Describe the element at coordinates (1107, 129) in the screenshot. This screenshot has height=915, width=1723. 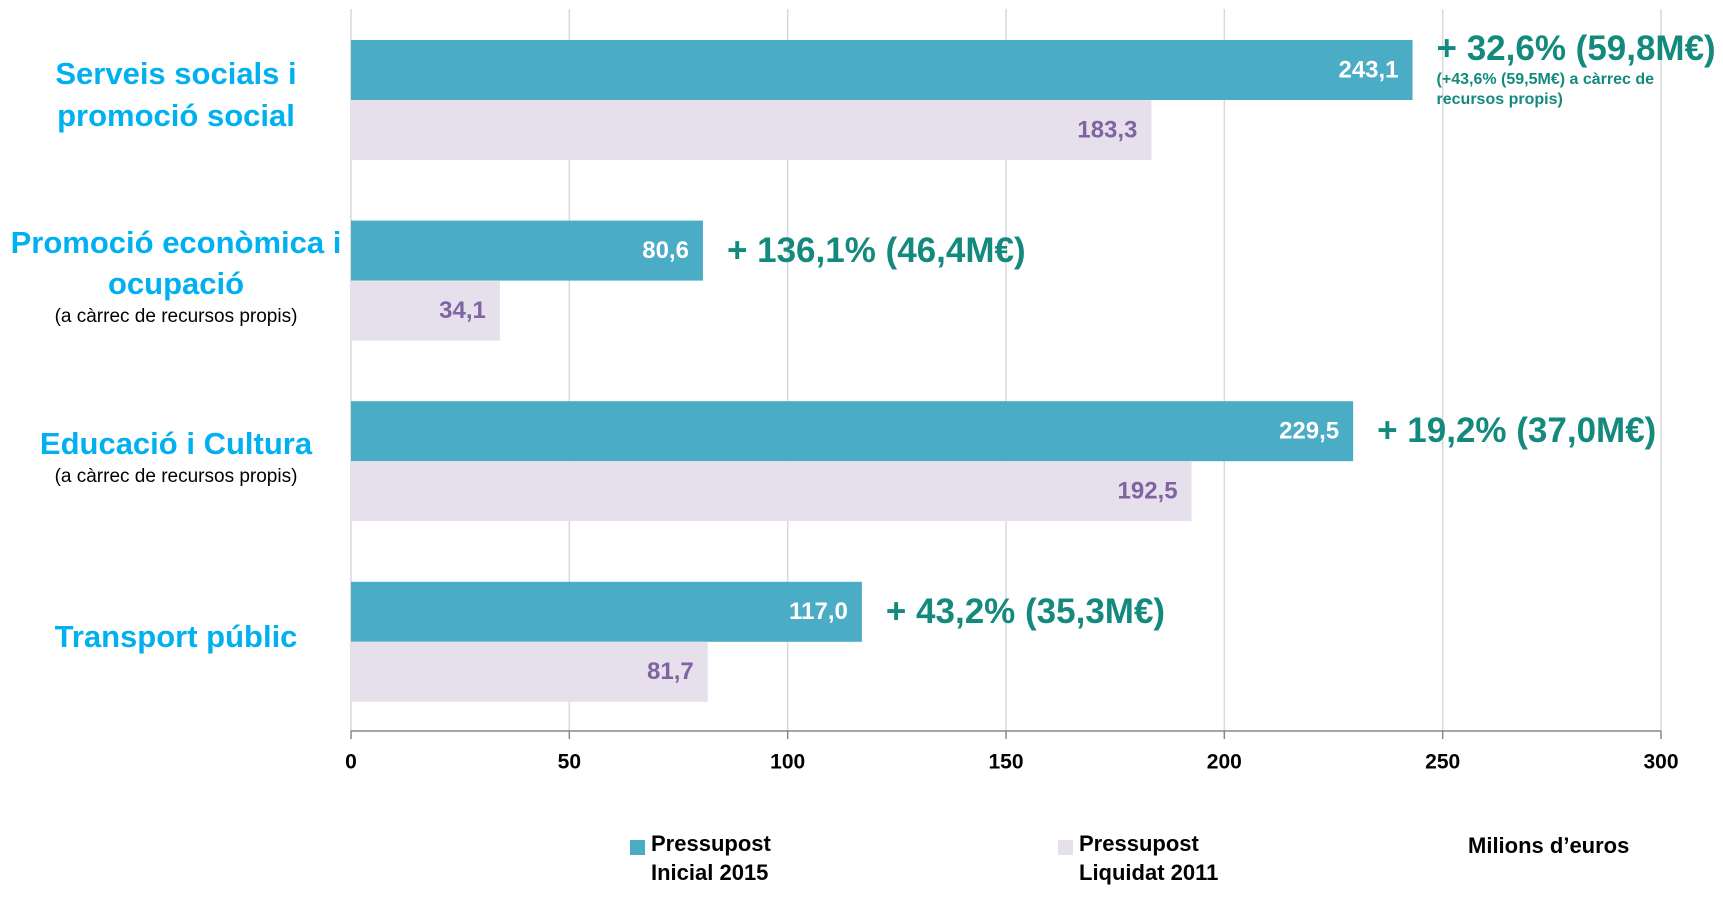
I see `value-label: 183,3` at that location.